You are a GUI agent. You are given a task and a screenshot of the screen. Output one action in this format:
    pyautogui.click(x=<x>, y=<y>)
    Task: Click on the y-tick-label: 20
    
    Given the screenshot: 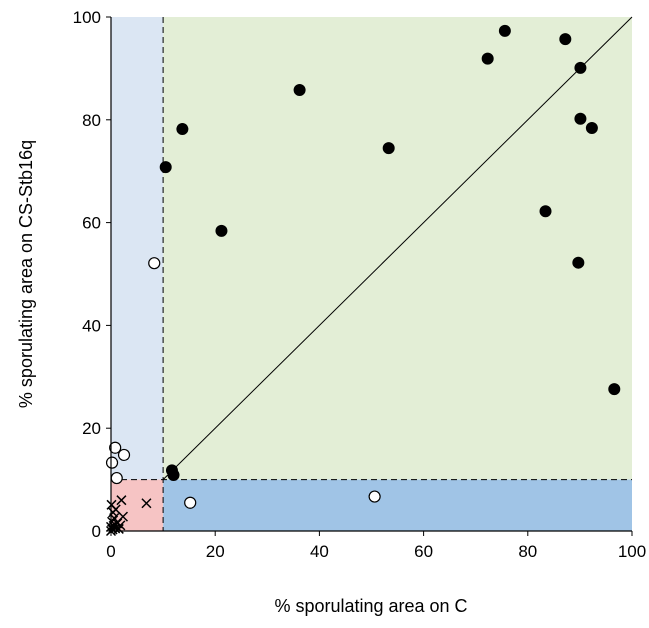 What is the action you would take?
    pyautogui.click(x=91, y=428)
    